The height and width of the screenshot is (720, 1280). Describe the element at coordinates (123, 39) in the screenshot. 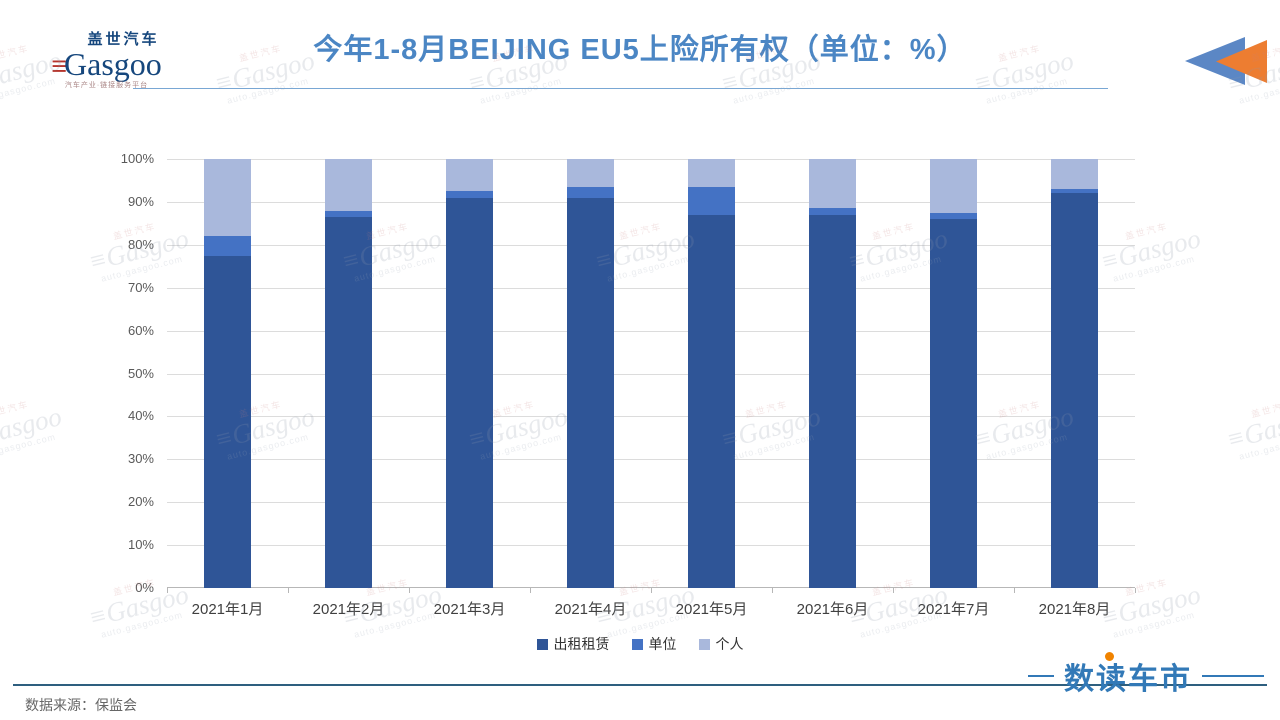

I see `gasgoo-logo-cn: 盖世汽车` at that location.